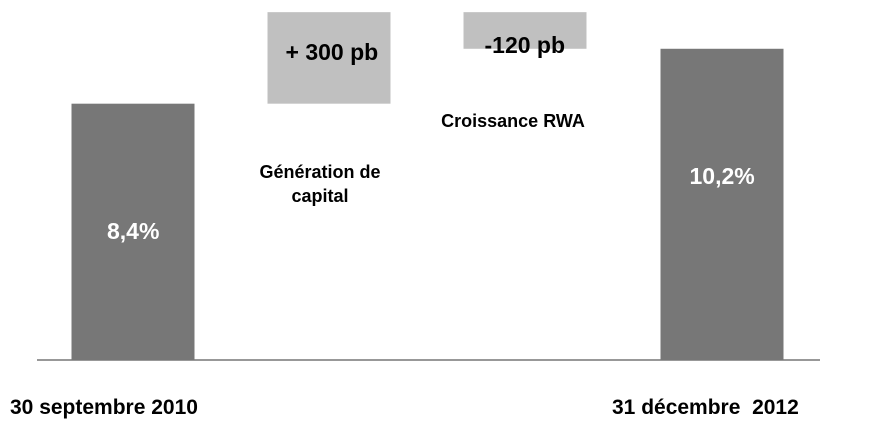 The width and height of the screenshot is (877, 422). Describe the element at coordinates (722, 176) in the screenshot. I see `value-label: 10,2%` at that location.